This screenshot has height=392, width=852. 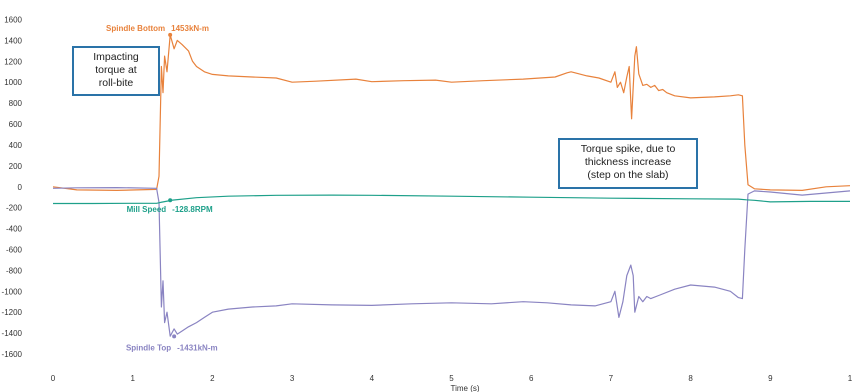 What do you see at coordinates (12, 333) in the screenshot?
I see `y-tick-label: -1400` at bounding box center [12, 333].